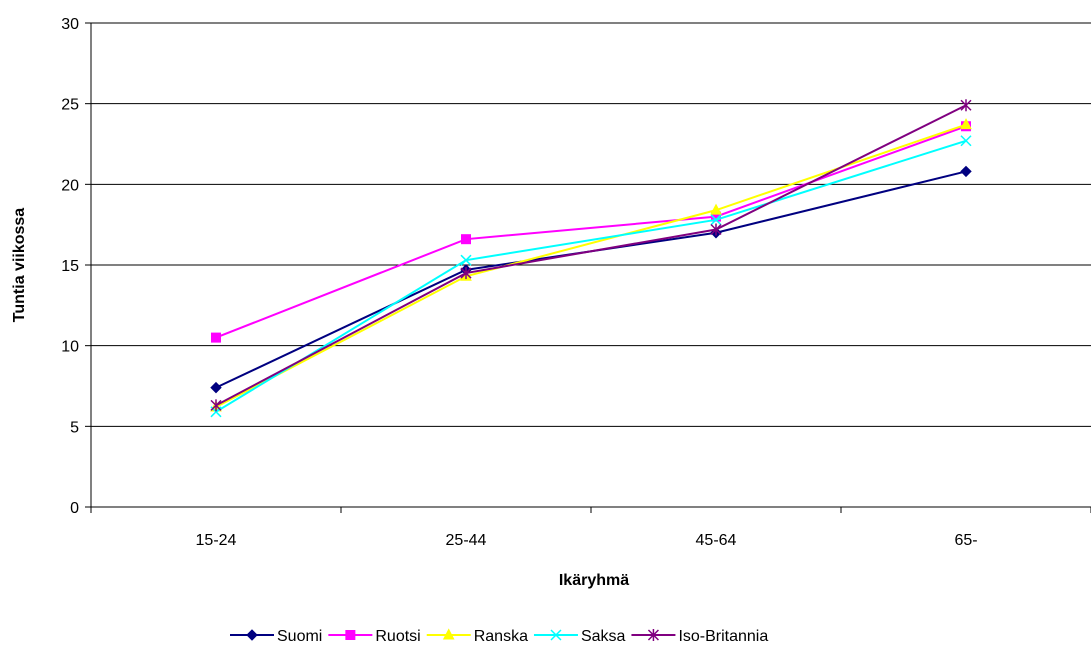 The image size is (1091, 655). I want to click on y-tick-label: 15, so click(70, 266).